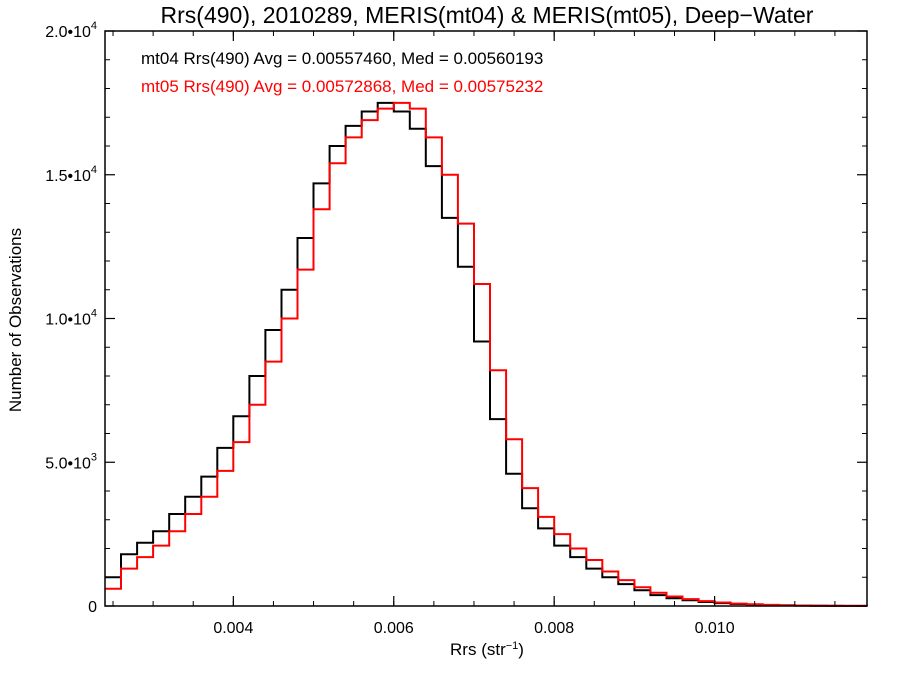 This screenshot has height=680, width=900. Describe the element at coordinates (92, 607) in the screenshot. I see `y-tick-label: 0` at that location.